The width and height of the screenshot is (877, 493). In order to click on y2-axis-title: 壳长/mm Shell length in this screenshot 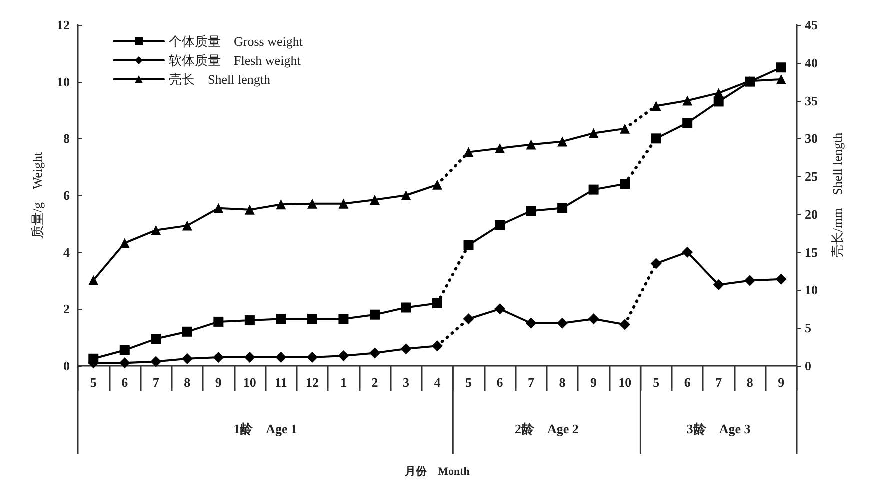, I will do `click(837, 195)`.